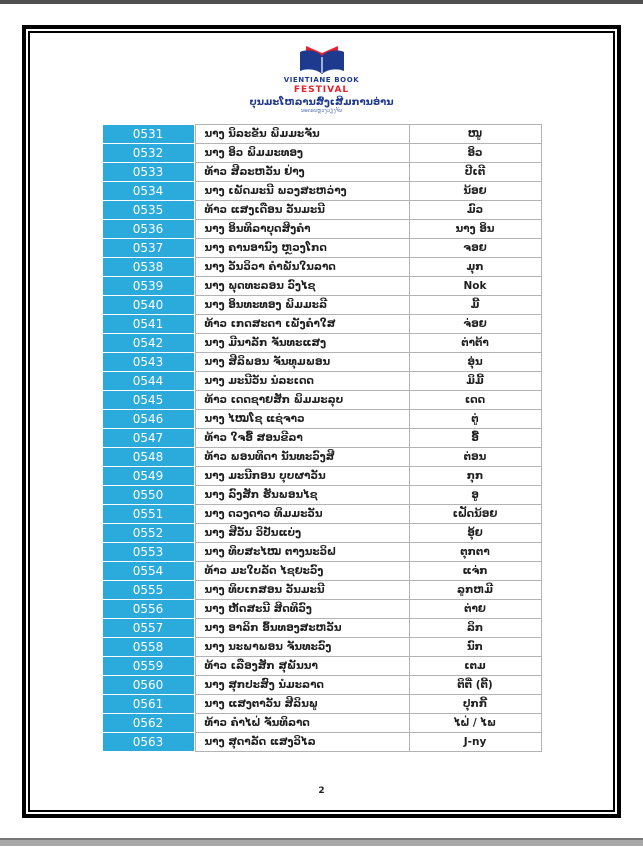 The image size is (643, 857). What do you see at coordinates (321, 102) in the screenshot?
I see `logo-title-lao: ບຸນມະໂຫລານສົ່ງເສີມການອ່ານ` at bounding box center [321, 102].